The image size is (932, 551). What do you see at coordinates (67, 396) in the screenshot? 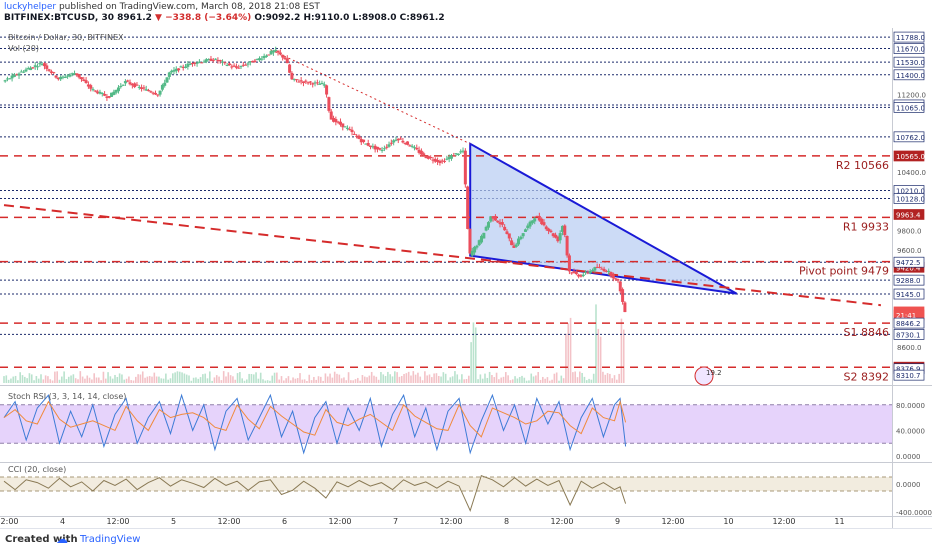
I see `stoch-rsi-label: Stoch RSI (3, 3, 14, 14, close)` at bounding box center [67, 396].